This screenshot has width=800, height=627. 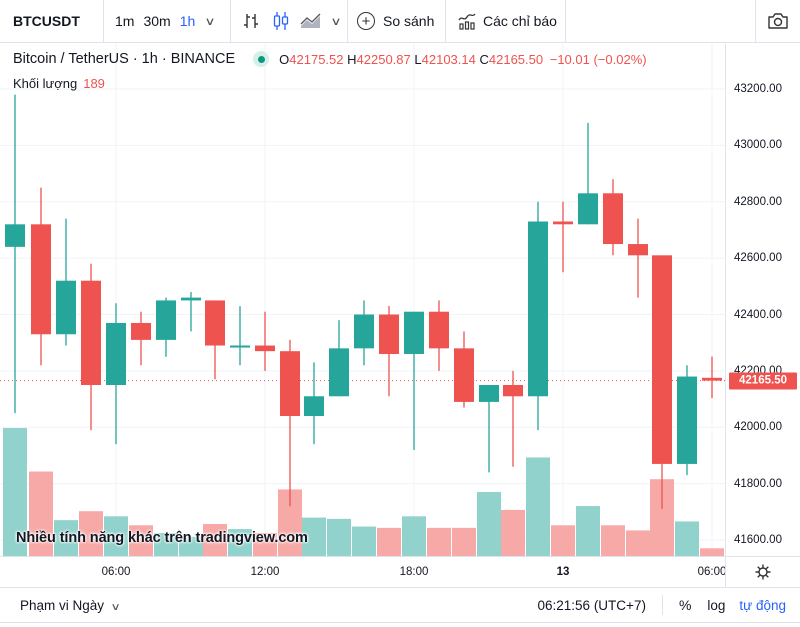 I want to click on toolbar-spacer, so click(x=661, y=21).